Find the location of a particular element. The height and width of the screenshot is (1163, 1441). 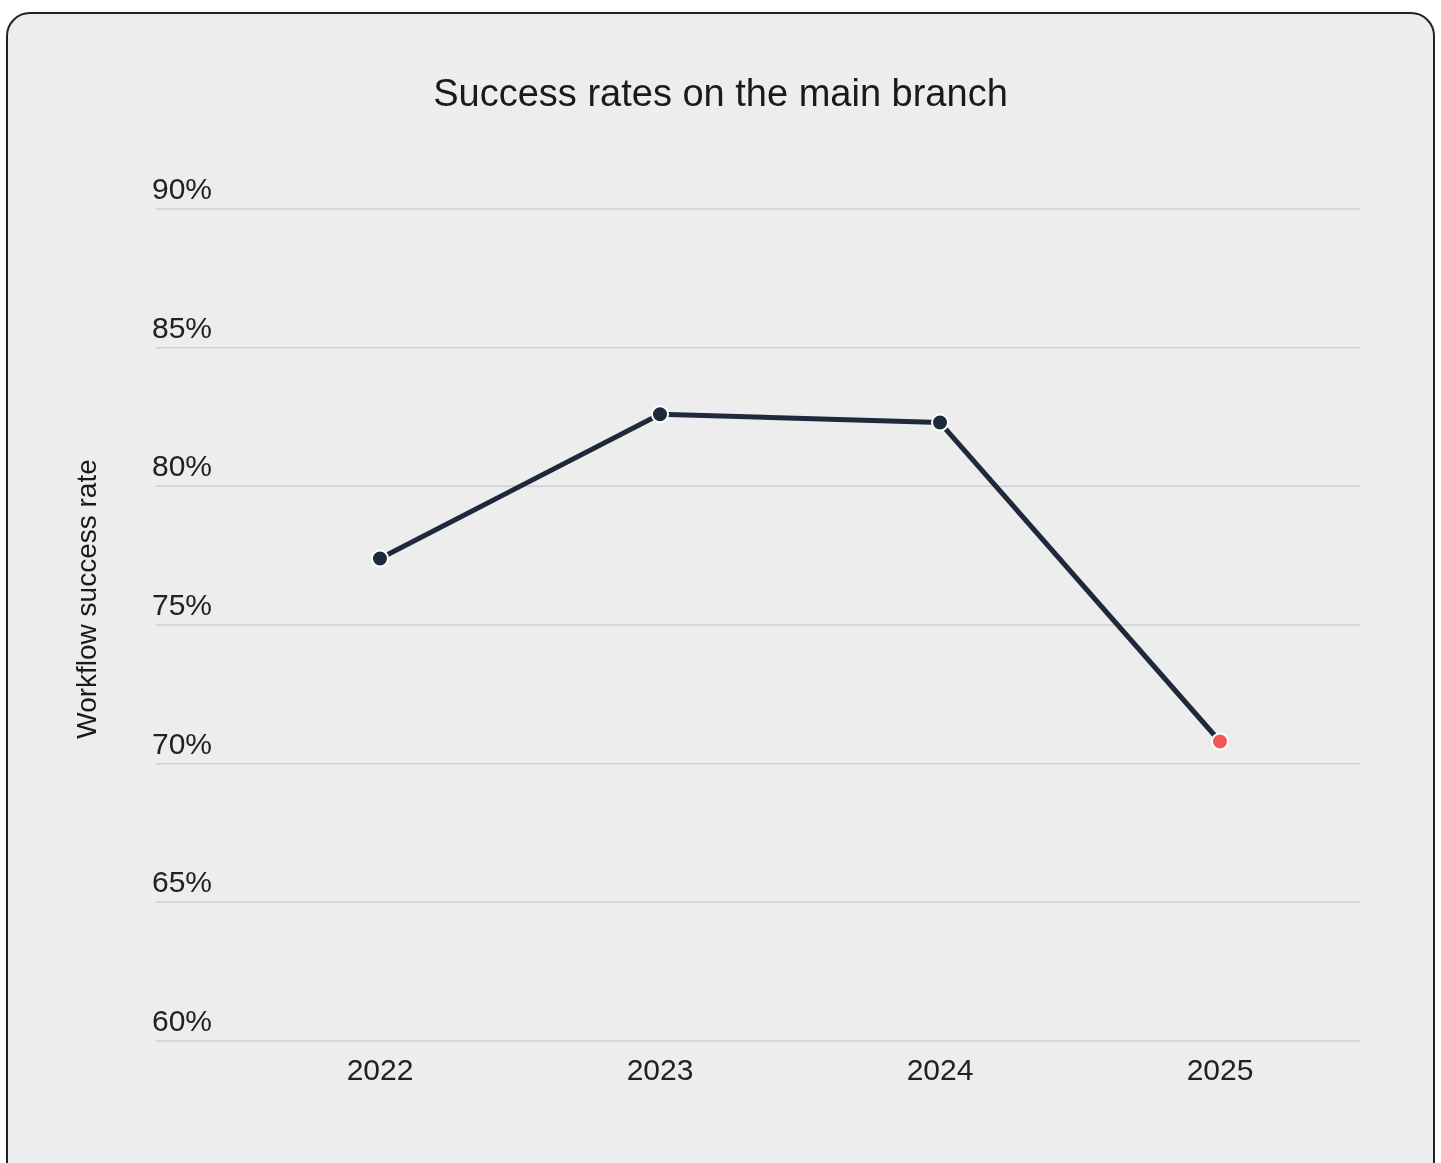

x-tick-label: 2023 is located at coordinates (660, 1070).